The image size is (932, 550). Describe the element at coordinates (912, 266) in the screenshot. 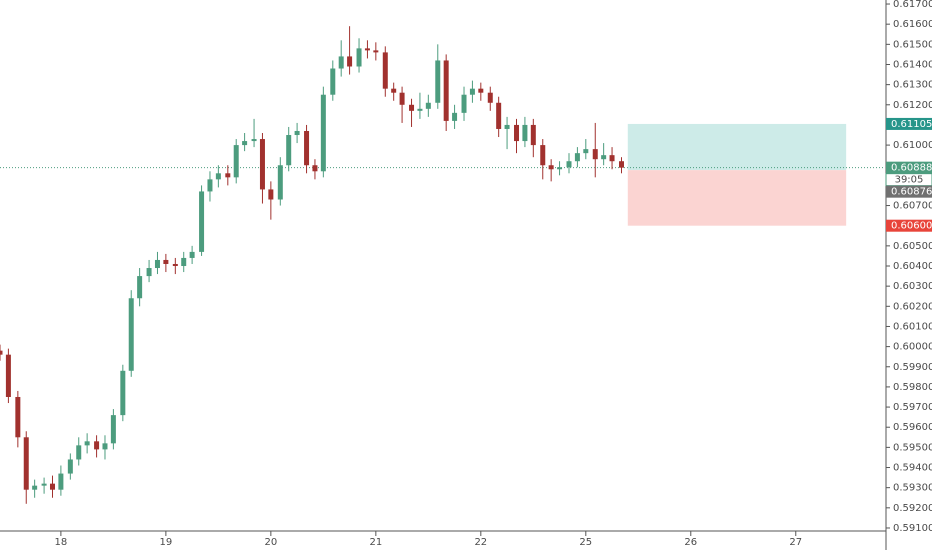

I see `y-tick-label: 0.60400` at that location.